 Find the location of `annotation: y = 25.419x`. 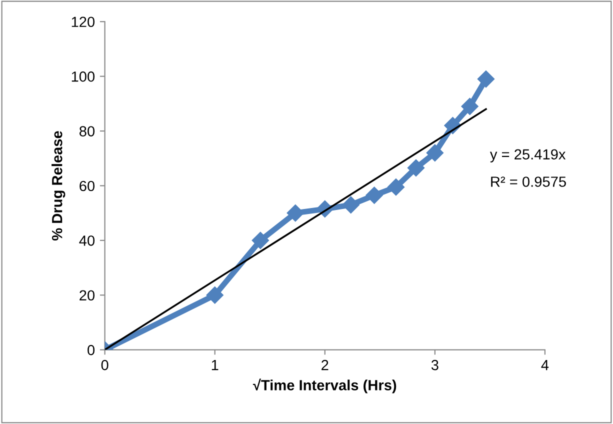

annotation: y = 25.419x is located at coordinates (528, 155).